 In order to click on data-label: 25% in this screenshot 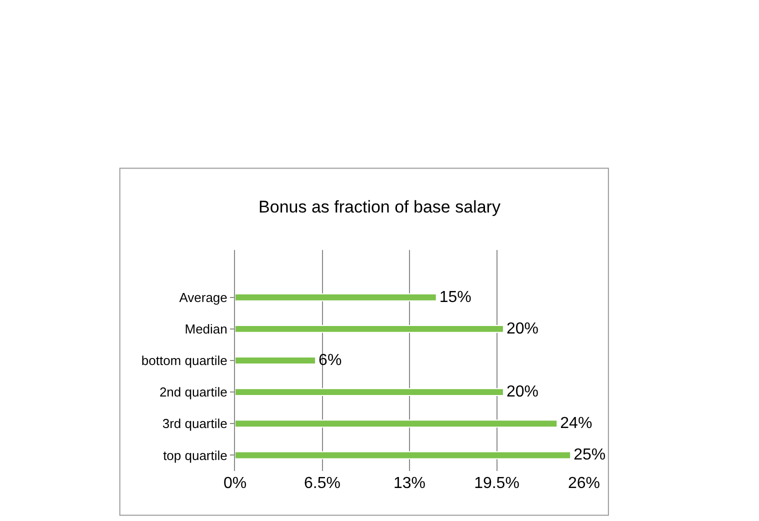, I will do `click(590, 455)`.